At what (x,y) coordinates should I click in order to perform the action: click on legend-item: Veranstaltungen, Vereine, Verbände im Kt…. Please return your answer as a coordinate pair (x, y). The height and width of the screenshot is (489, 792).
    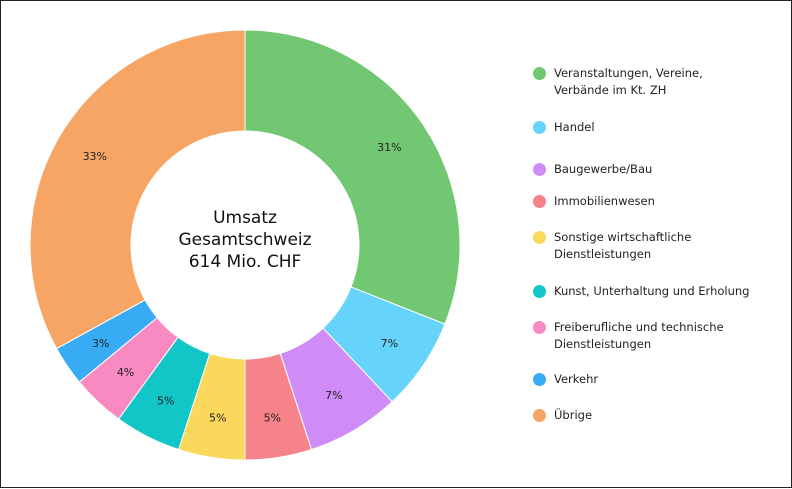
    Looking at the image, I should click on (618, 82).